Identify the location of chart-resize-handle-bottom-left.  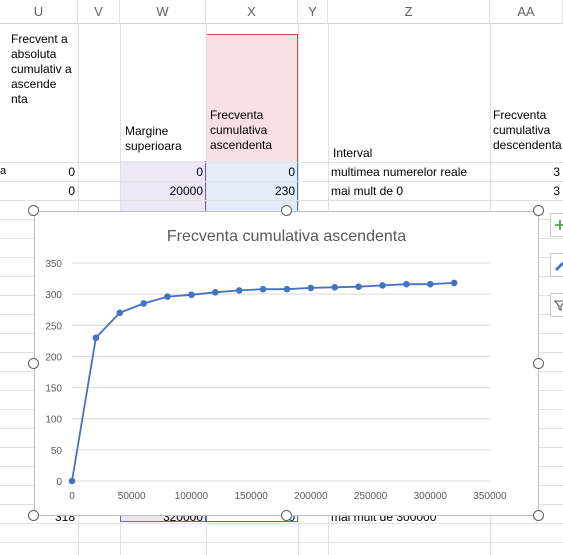
(33, 515).